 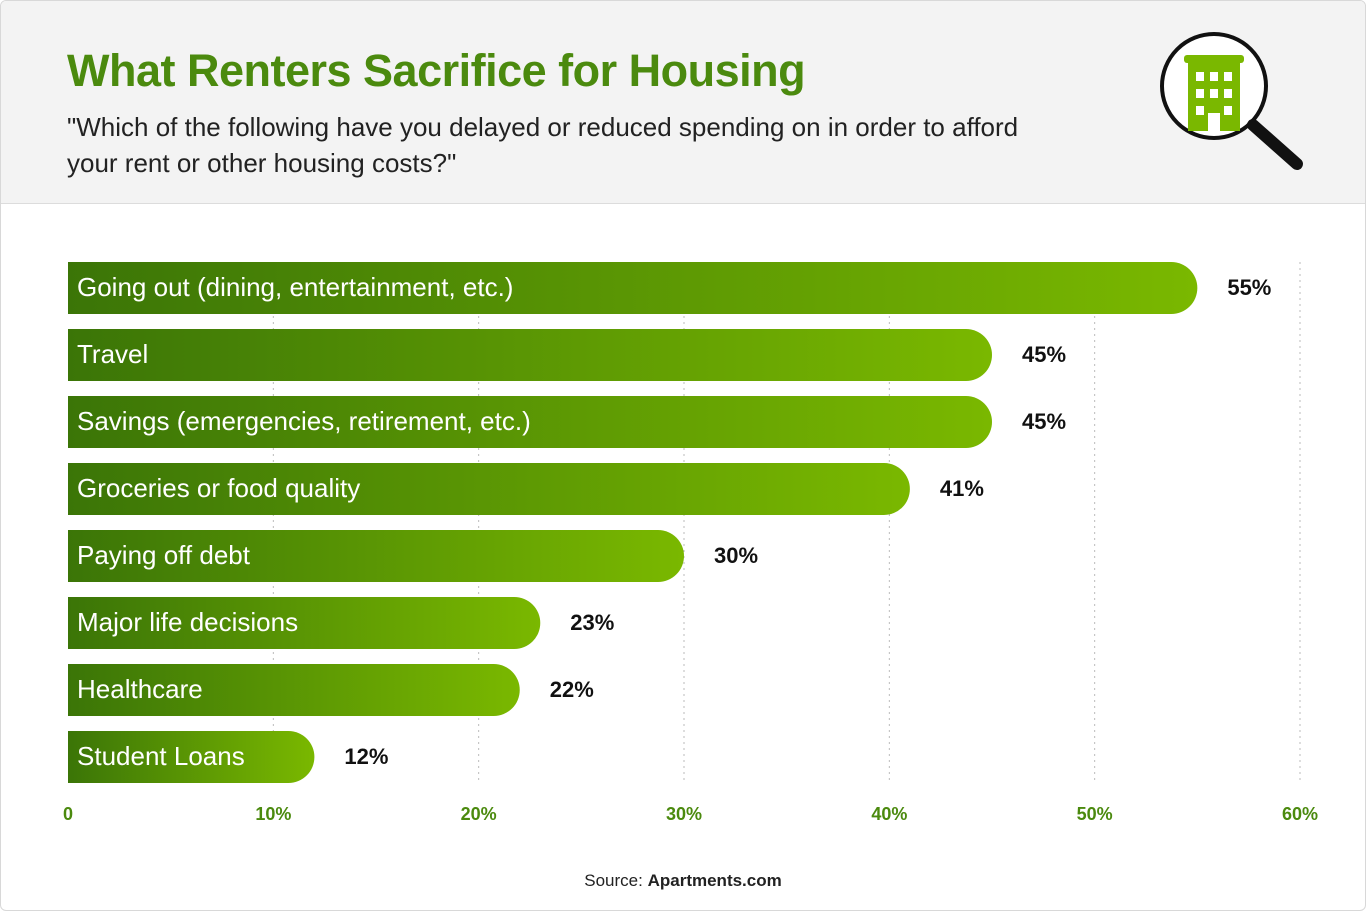 I want to click on source: Source: Apartments.com, so click(x=683, y=881).